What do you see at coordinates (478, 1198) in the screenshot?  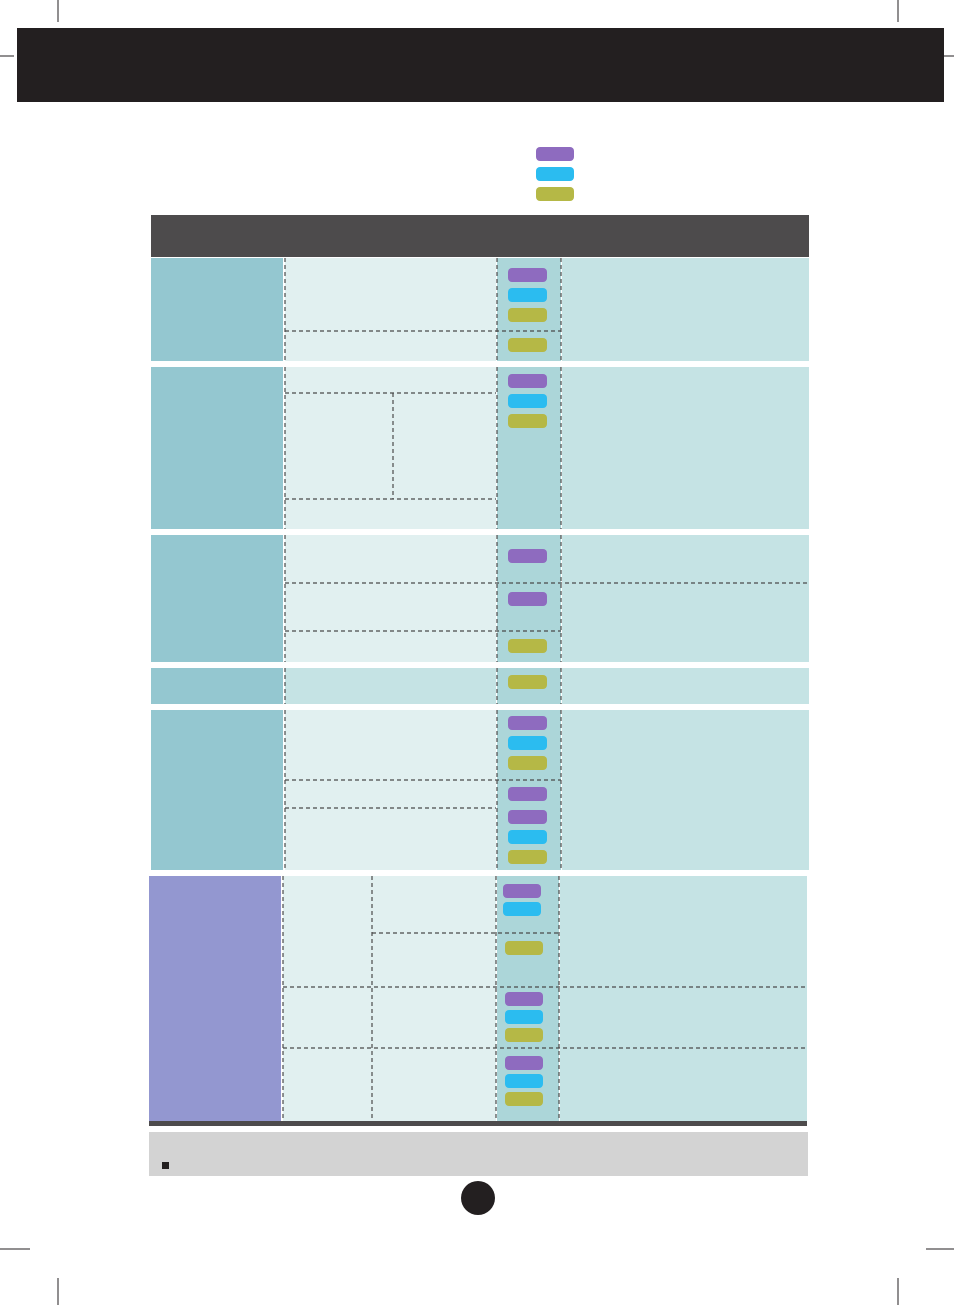 I see `page-number-badge` at bounding box center [478, 1198].